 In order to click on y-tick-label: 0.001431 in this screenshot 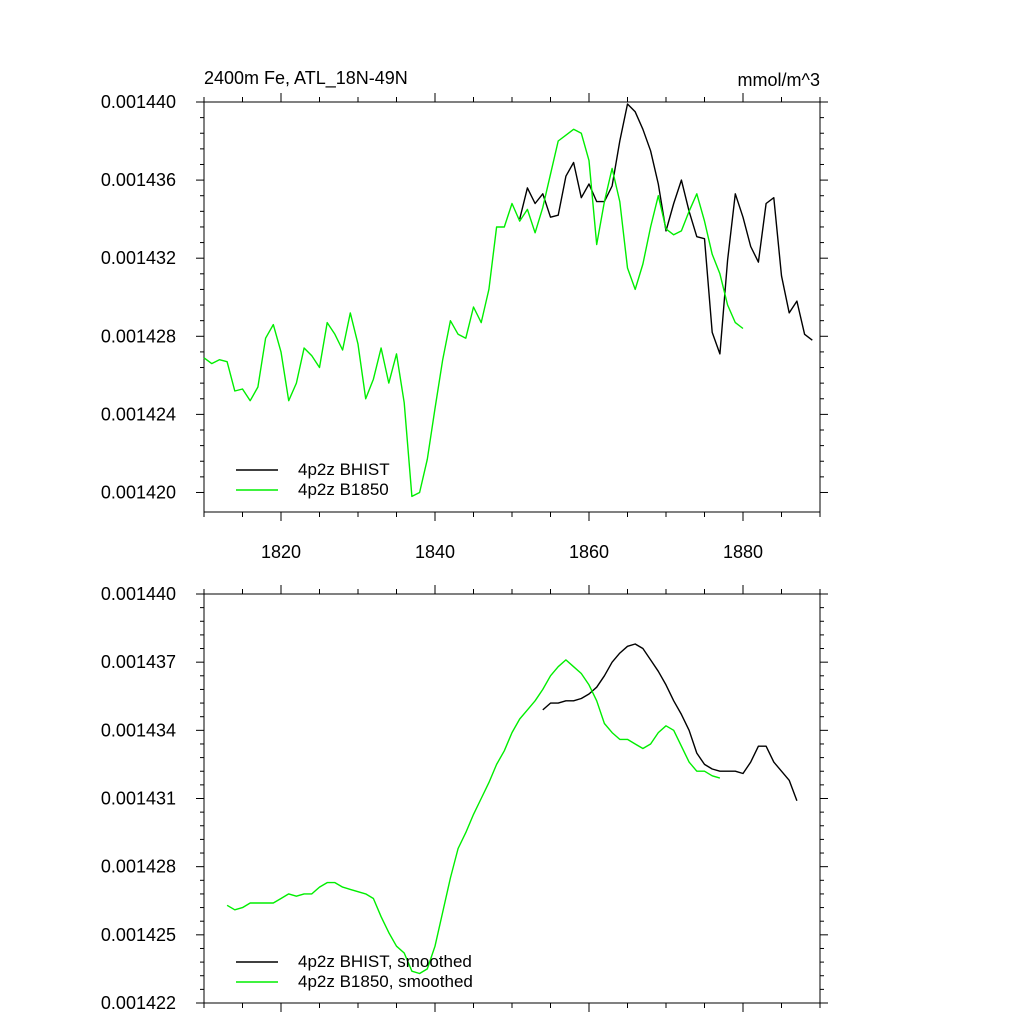, I will do `click(138, 799)`.